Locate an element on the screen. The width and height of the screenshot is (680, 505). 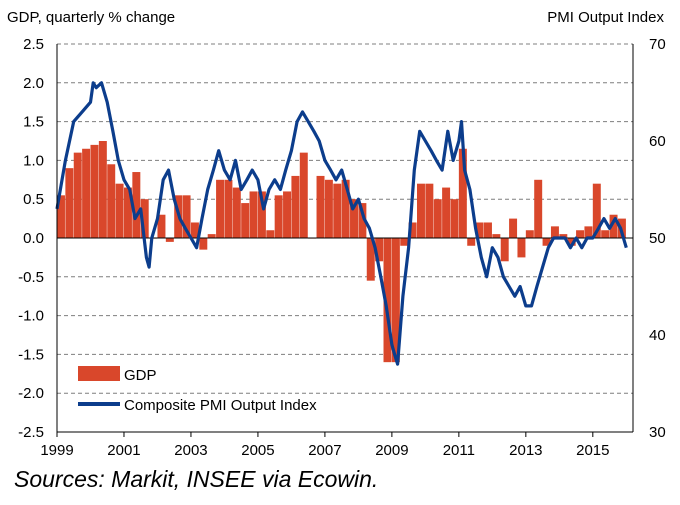
x-tick-label: 2001 is located at coordinates (123, 450).